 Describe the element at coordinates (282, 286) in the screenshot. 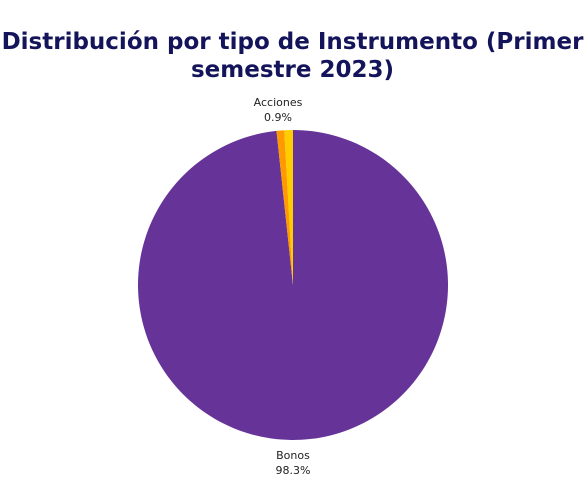

I see `pie-labels: Acciones 0.9% Bonos 98.3%` at that location.